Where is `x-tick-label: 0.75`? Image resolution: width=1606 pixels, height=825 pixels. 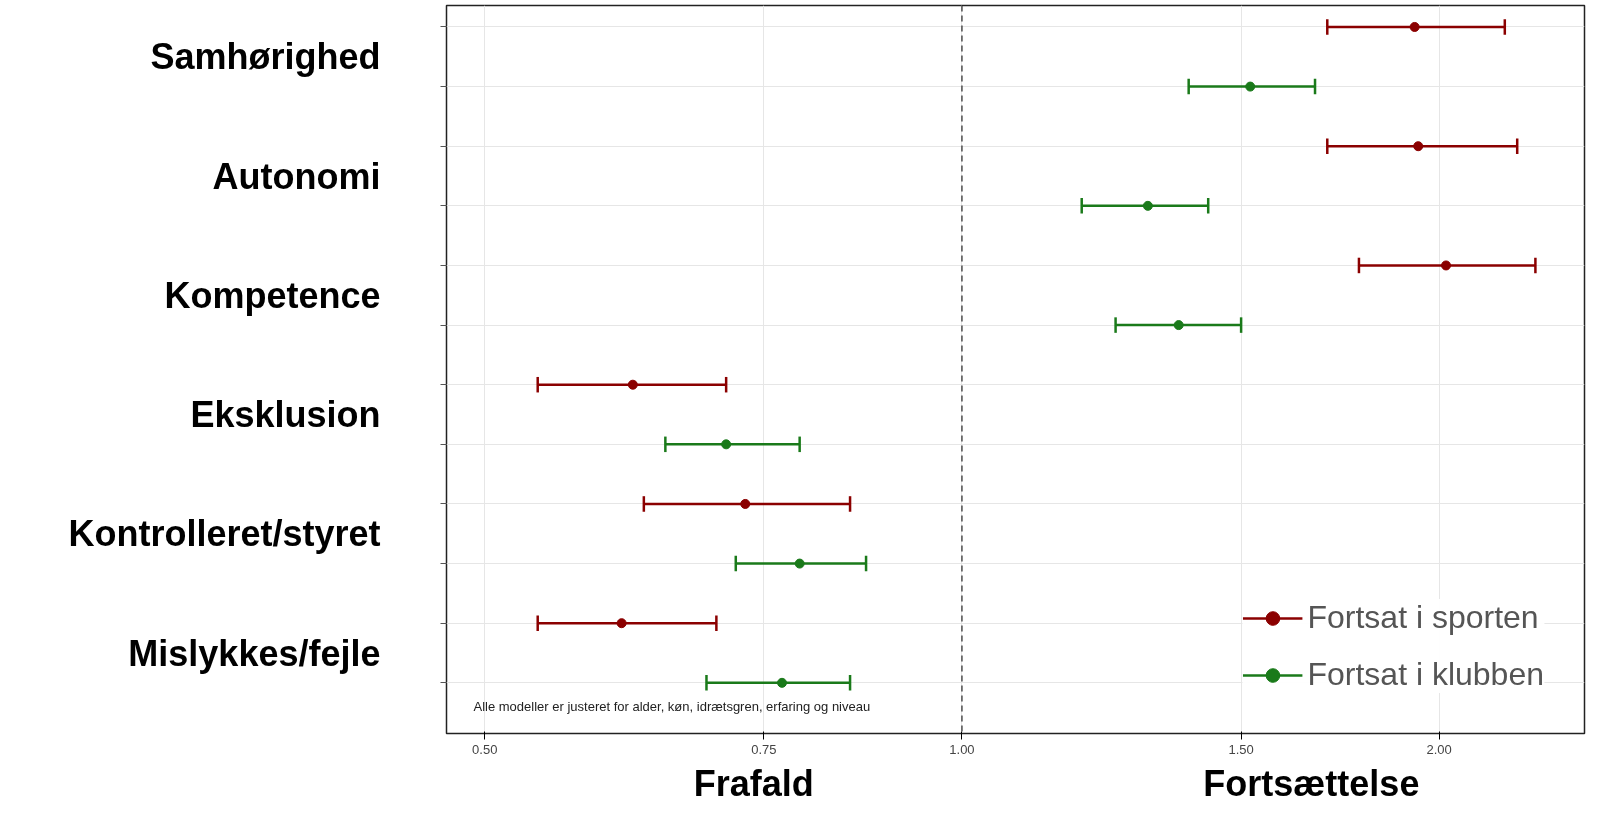 x-tick-label: 0.75 is located at coordinates (764, 749).